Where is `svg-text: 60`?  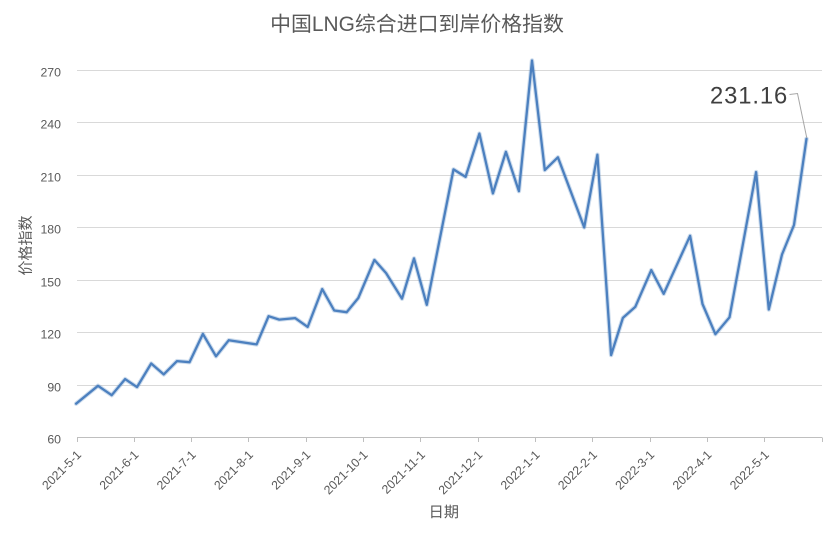 svg-text: 60 is located at coordinates (54, 439).